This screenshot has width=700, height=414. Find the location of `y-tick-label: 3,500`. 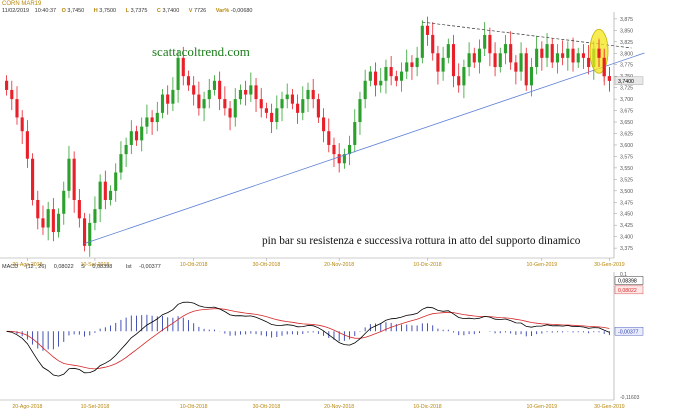

y-tick-label: 3,500 is located at coordinates (626, 192).